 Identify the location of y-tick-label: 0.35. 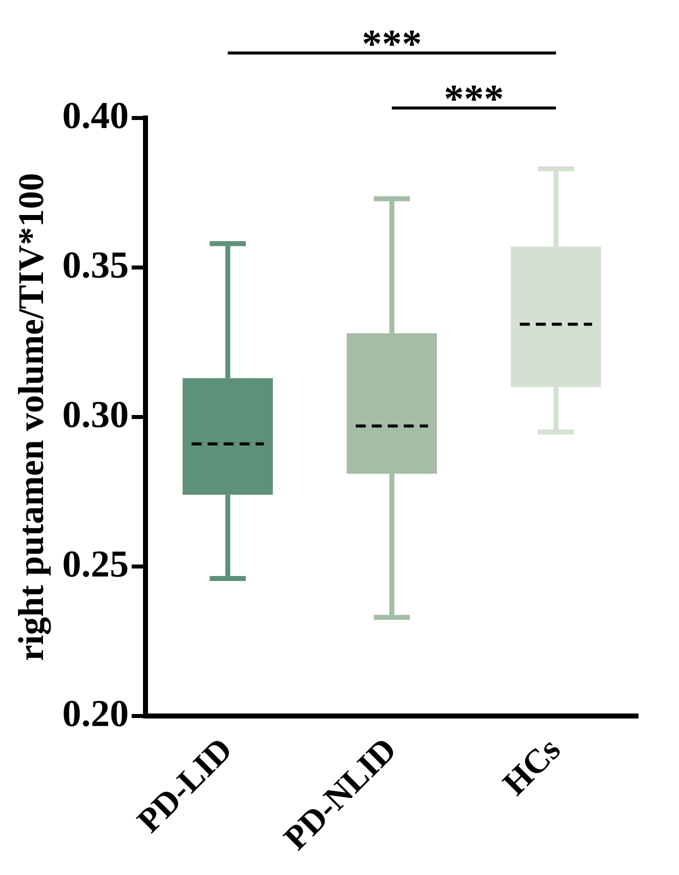
(95, 265).